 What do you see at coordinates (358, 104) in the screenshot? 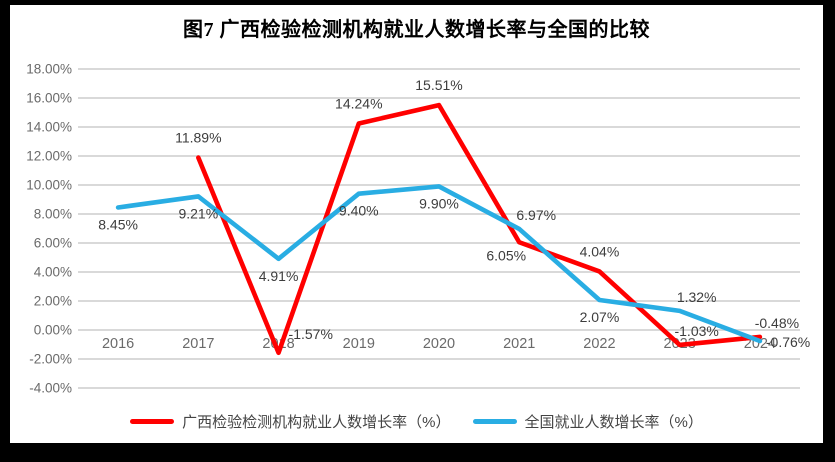
I see `data-label: 14.24%` at bounding box center [358, 104].